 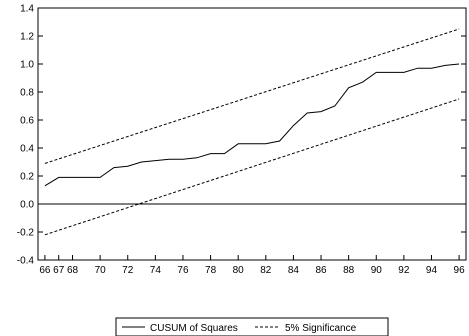 What do you see at coordinates (321, 270) in the screenshot?
I see `x-tick-label: 86` at bounding box center [321, 270].